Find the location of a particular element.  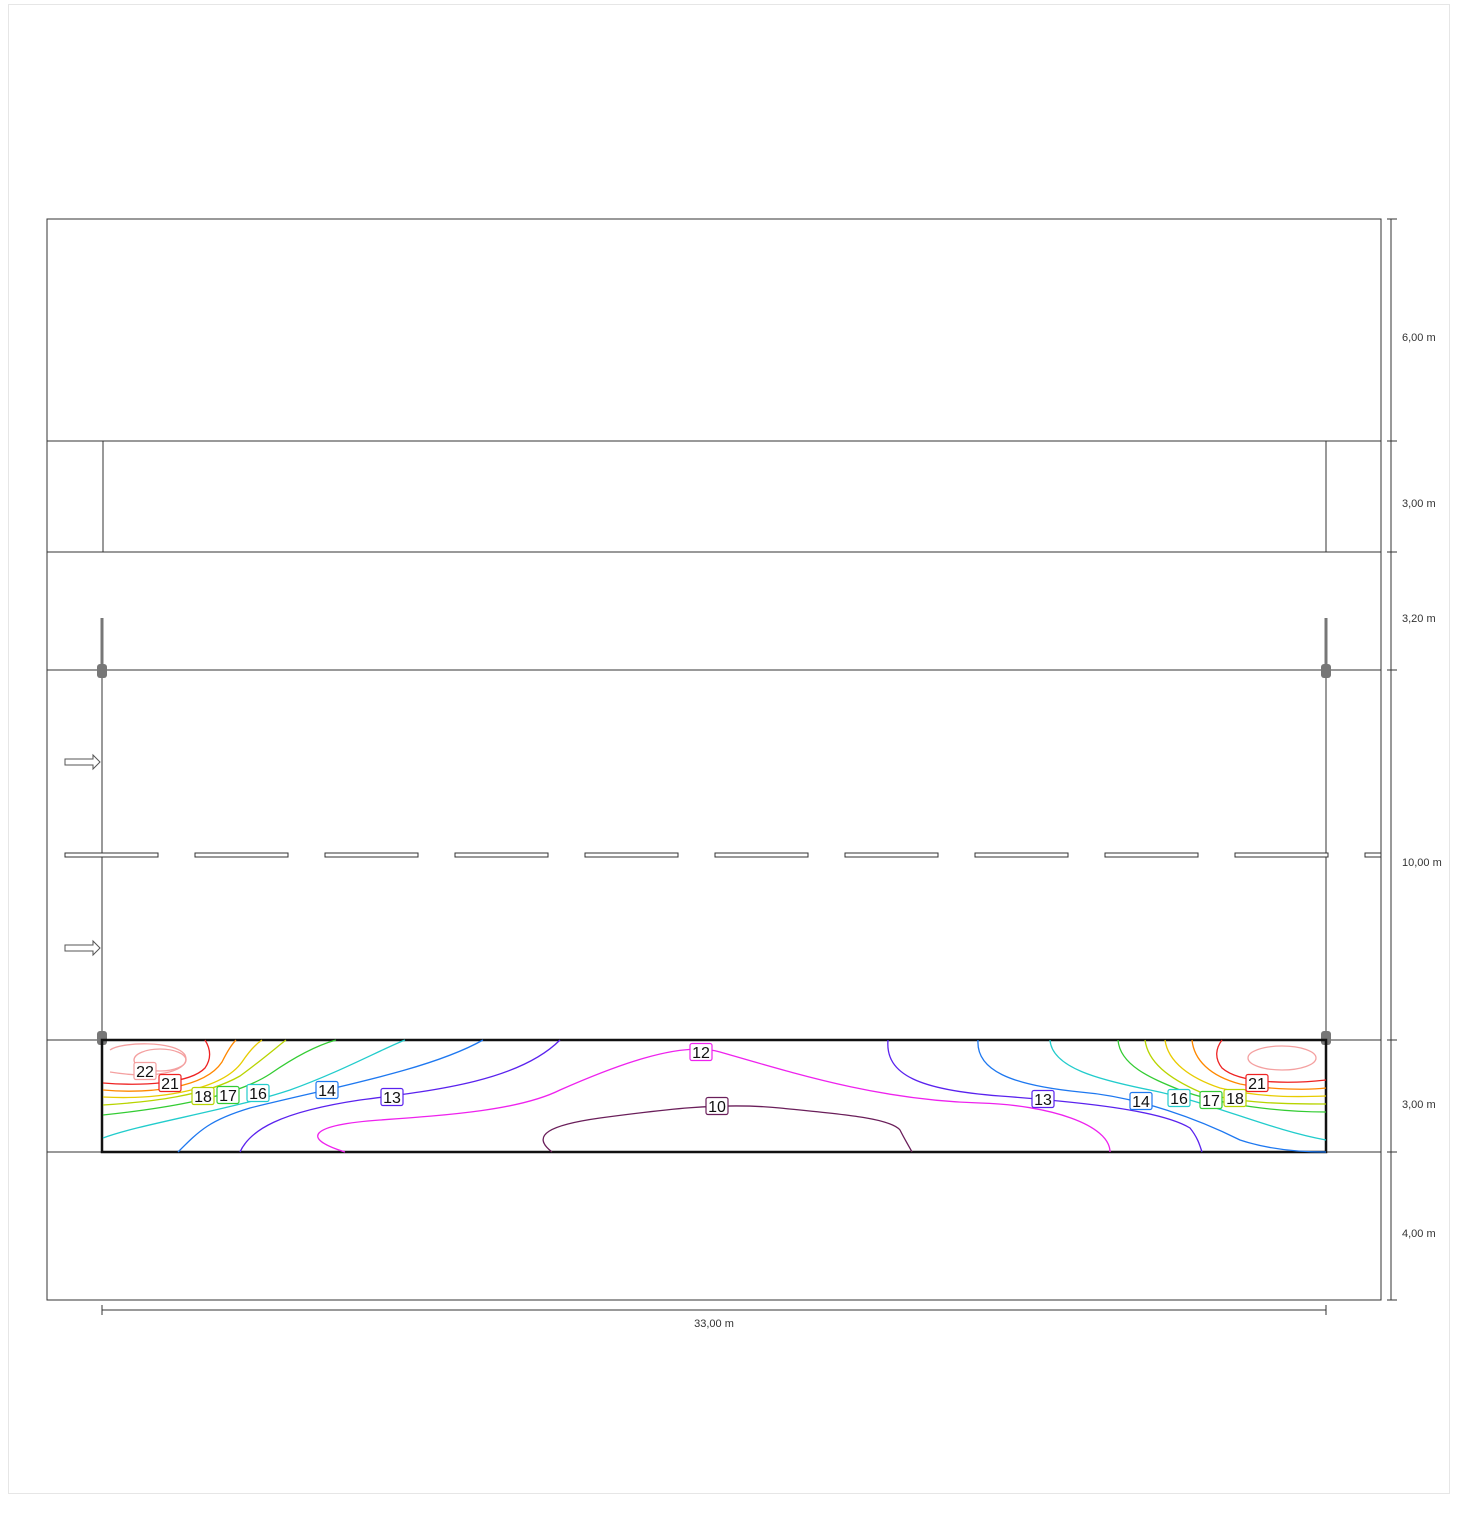

dim-label-5: 3,00 m is located at coordinates (1419, 1105).